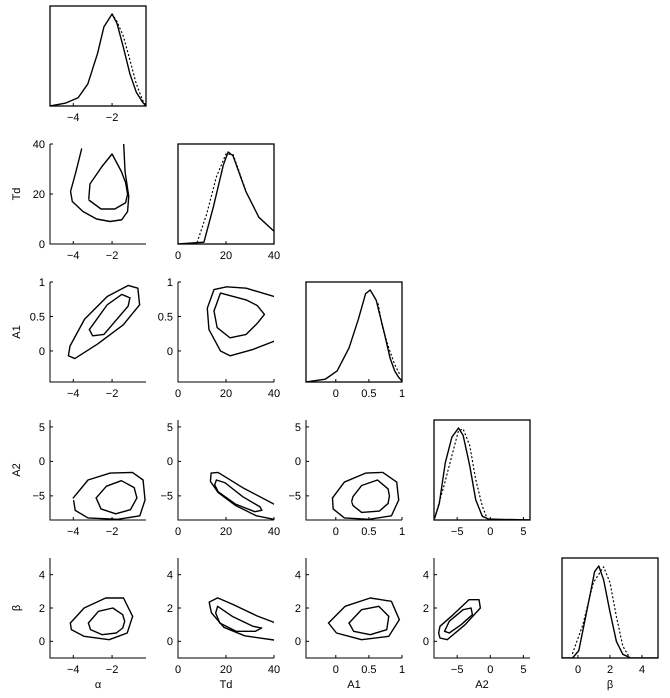 This screenshot has width=670, height=698. Describe the element at coordinates (482, 685) in the screenshot. I see `x-axis-title: A2` at that location.